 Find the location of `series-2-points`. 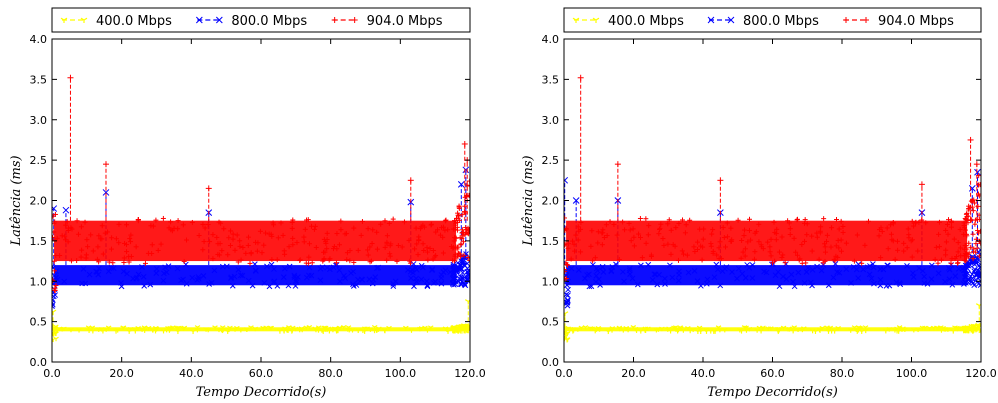

series-2-points is located at coordinates (261, 238).